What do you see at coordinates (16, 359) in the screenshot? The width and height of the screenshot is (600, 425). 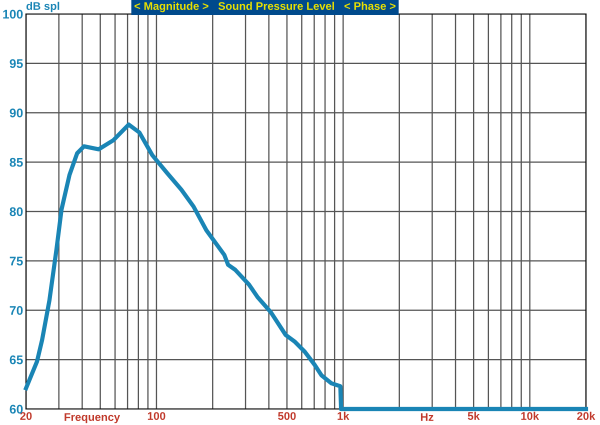 I see `y-tick-label: 65` at bounding box center [16, 359].